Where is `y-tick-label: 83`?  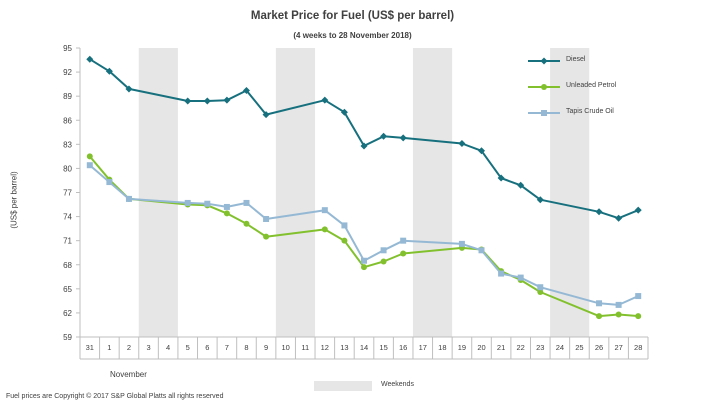 y-tick-label: 83 is located at coordinates (67, 144).